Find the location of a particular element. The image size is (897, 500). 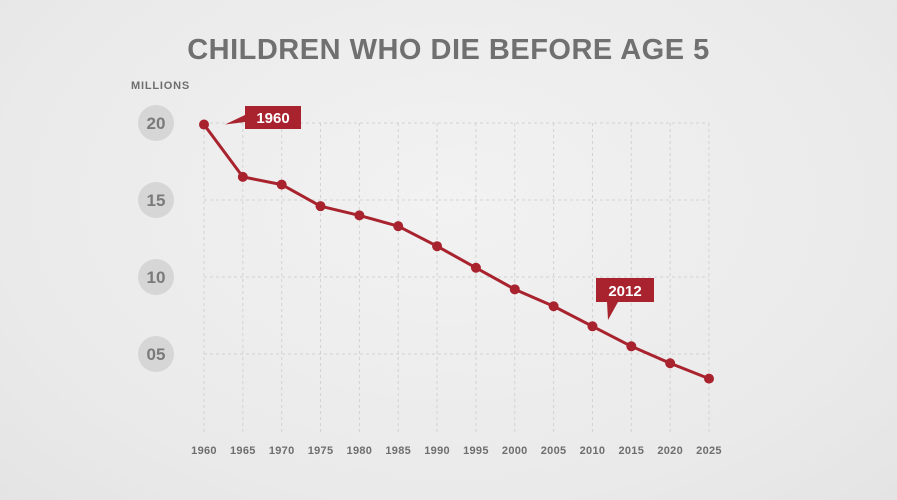

callout-2012: 2012 is located at coordinates (625, 299).